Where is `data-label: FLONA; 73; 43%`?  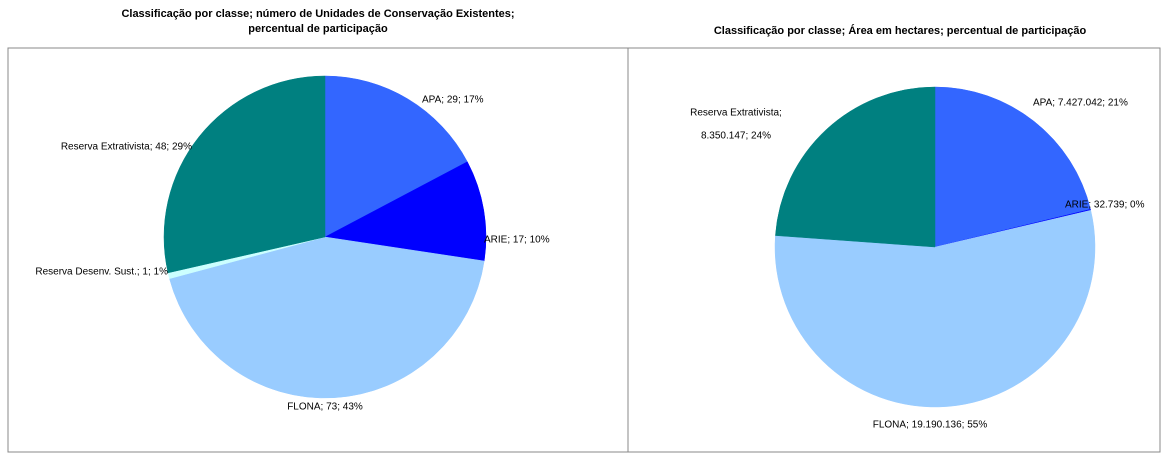
data-label: FLONA; 73; 43% is located at coordinates (325, 407).